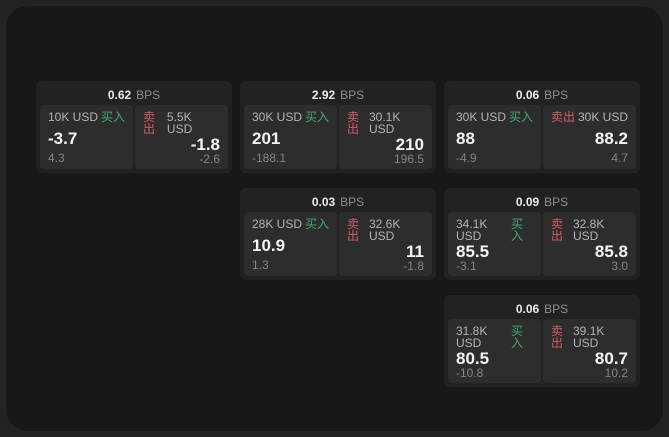 Image resolution: width=669 pixels, height=437 pixels. What do you see at coordinates (527, 201) in the screenshot?
I see `bps-value: 0.09` at bounding box center [527, 201].